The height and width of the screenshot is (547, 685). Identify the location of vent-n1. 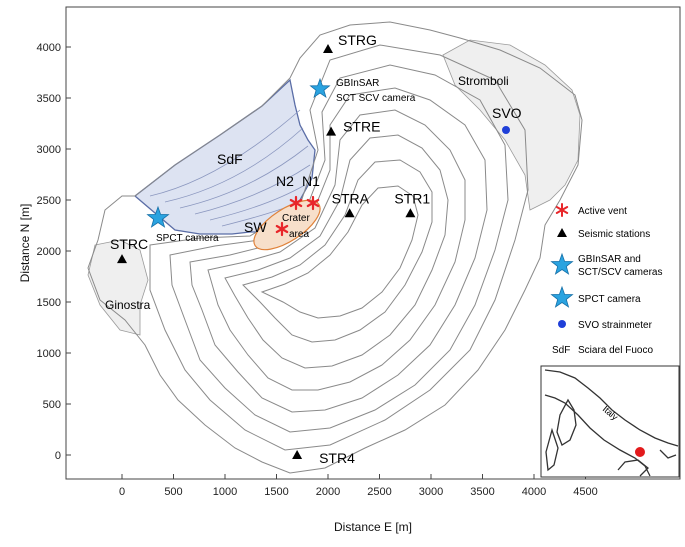
(313, 203).